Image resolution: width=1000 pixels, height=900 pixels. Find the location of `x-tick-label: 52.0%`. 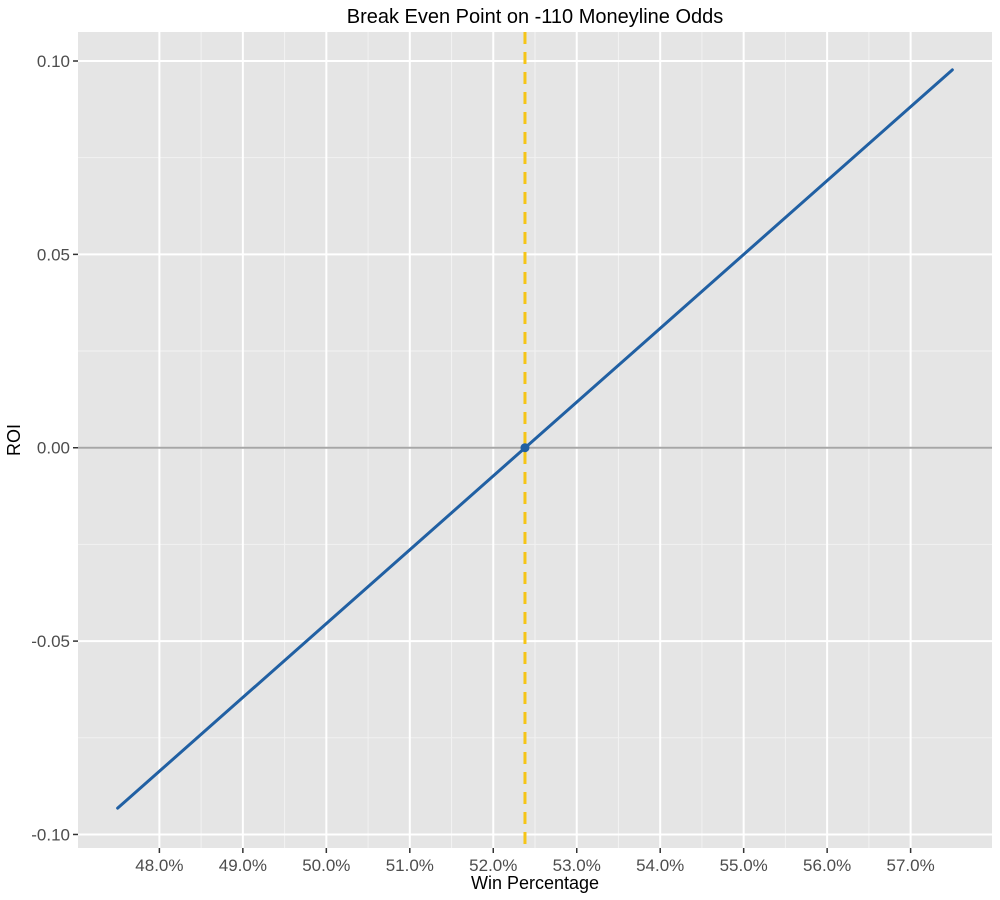

x-tick-label: 52.0% is located at coordinates (493, 865).